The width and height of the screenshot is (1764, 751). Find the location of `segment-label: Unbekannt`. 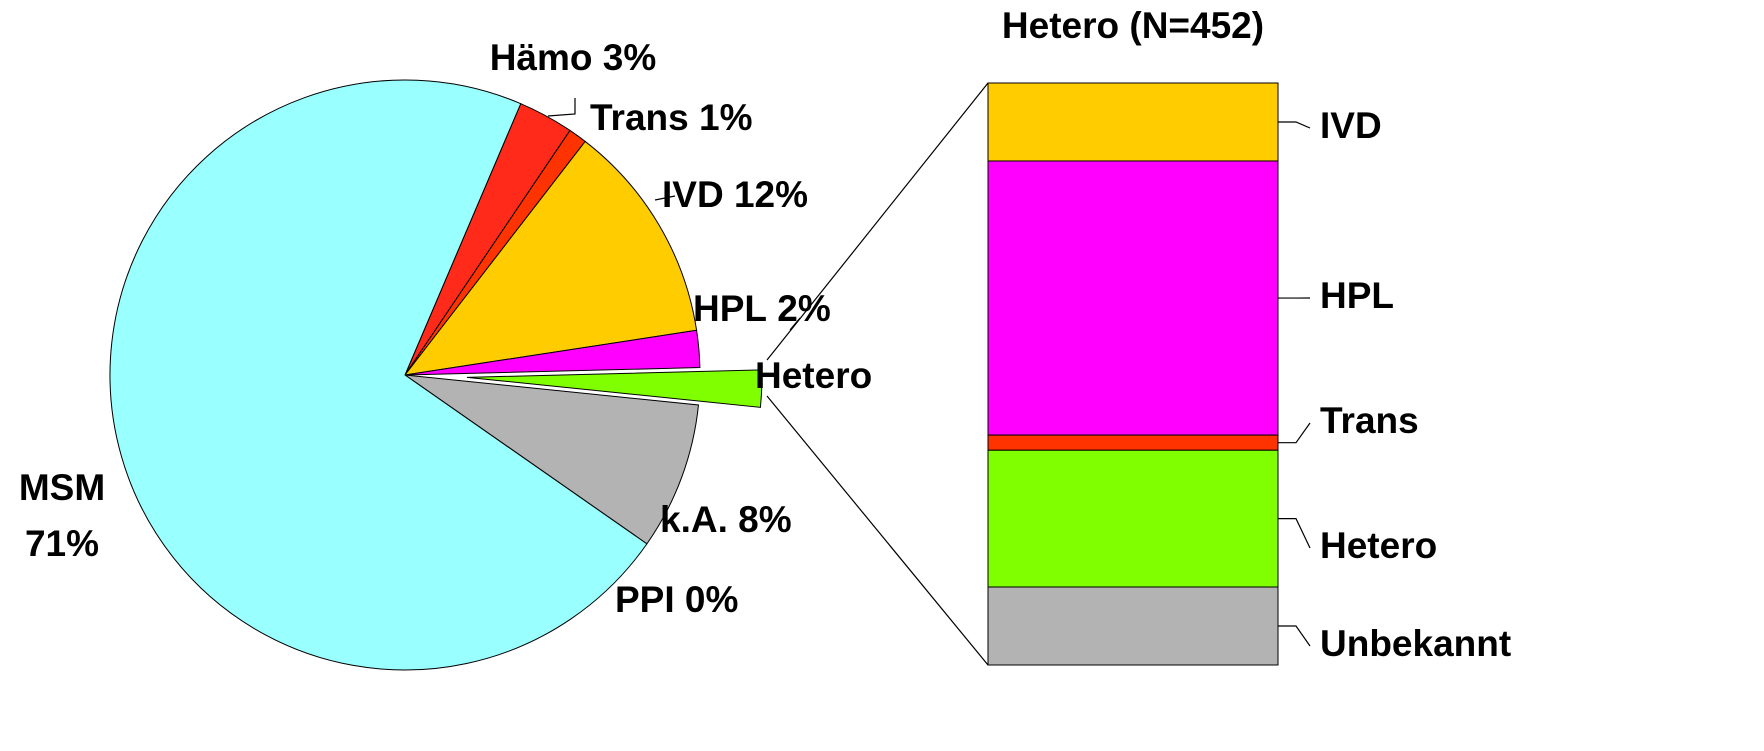

segment-label: Unbekannt is located at coordinates (1415, 643).